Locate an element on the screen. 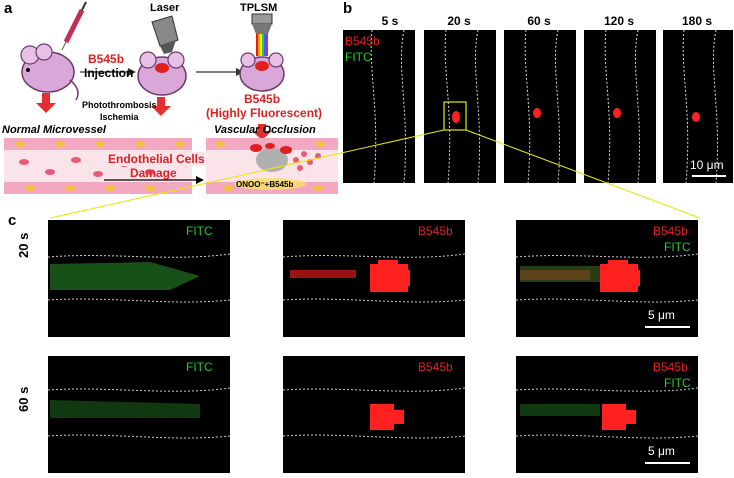 Image resolution: width=734 pixels, height=478 pixels. damage-line2-label: Damage is located at coordinates (153, 173).